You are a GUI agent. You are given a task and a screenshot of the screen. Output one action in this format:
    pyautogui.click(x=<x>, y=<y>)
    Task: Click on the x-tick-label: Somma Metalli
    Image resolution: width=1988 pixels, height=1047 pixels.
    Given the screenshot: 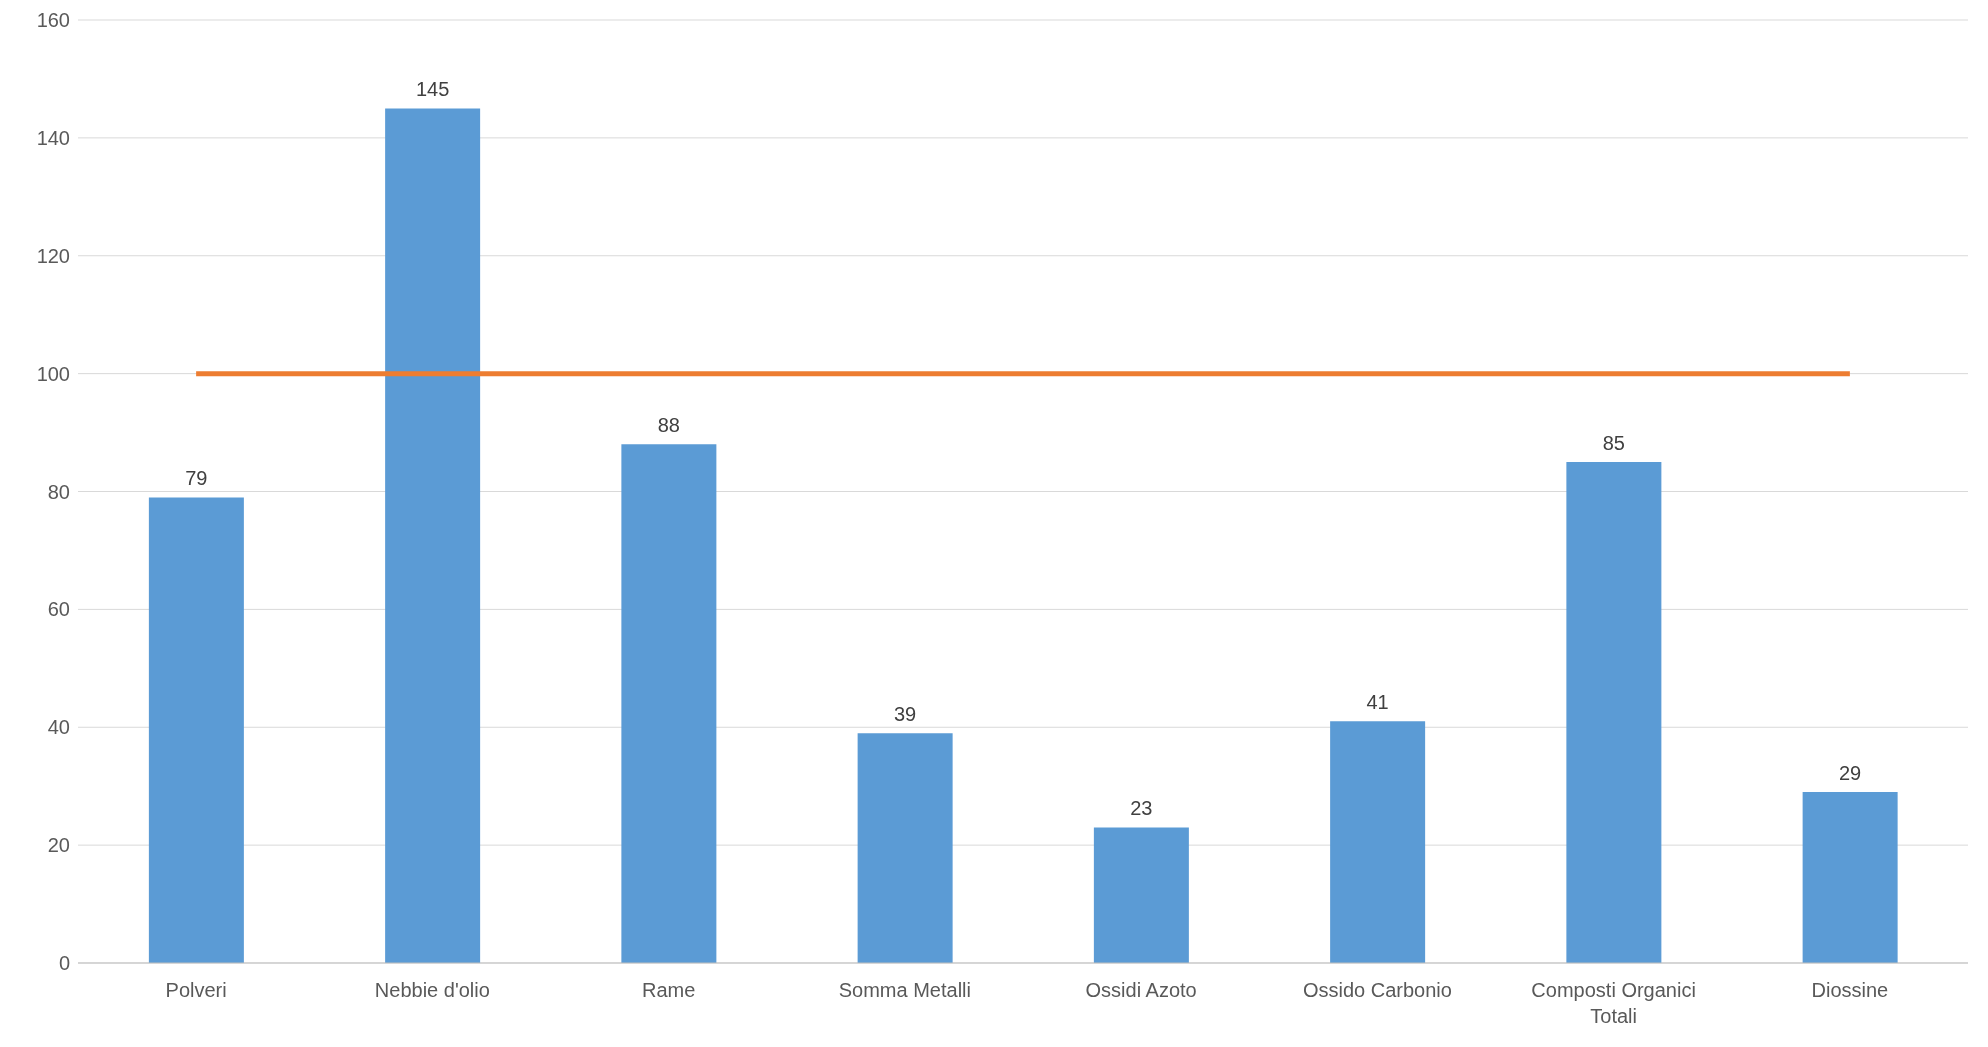 What is the action you would take?
    pyautogui.click(x=905, y=990)
    